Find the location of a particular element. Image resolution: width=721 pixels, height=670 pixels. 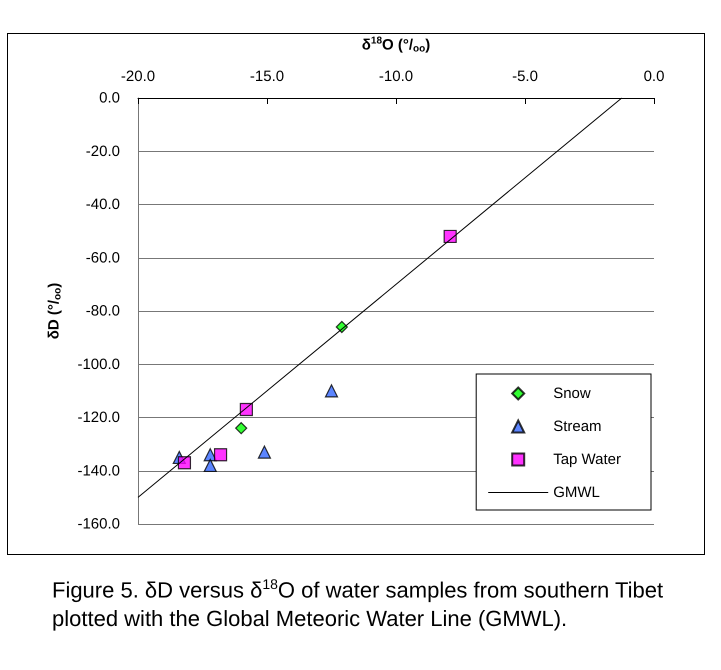

y-tick-label: -60.0 is located at coordinates (103, 257).